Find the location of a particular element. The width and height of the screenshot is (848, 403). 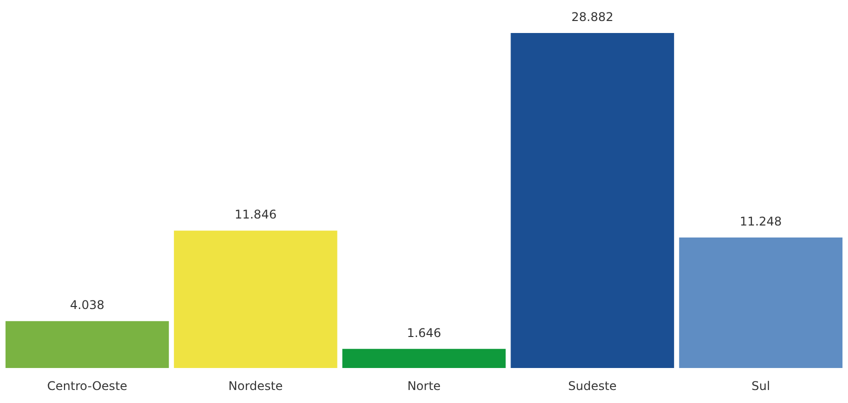

x-tick-label: Sudeste is located at coordinates (592, 386).